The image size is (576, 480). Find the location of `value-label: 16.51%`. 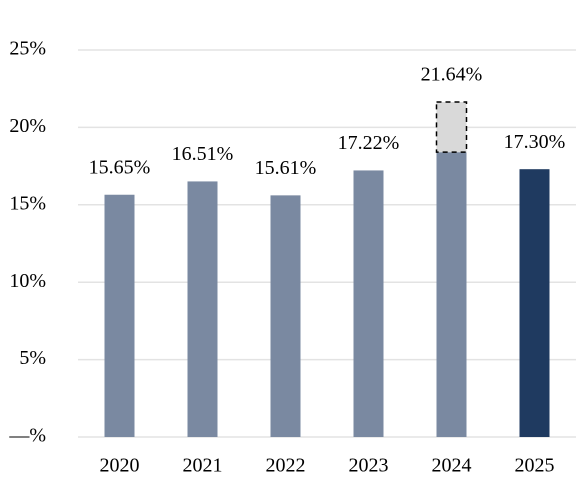

value-label: 16.51% is located at coordinates (203, 154).